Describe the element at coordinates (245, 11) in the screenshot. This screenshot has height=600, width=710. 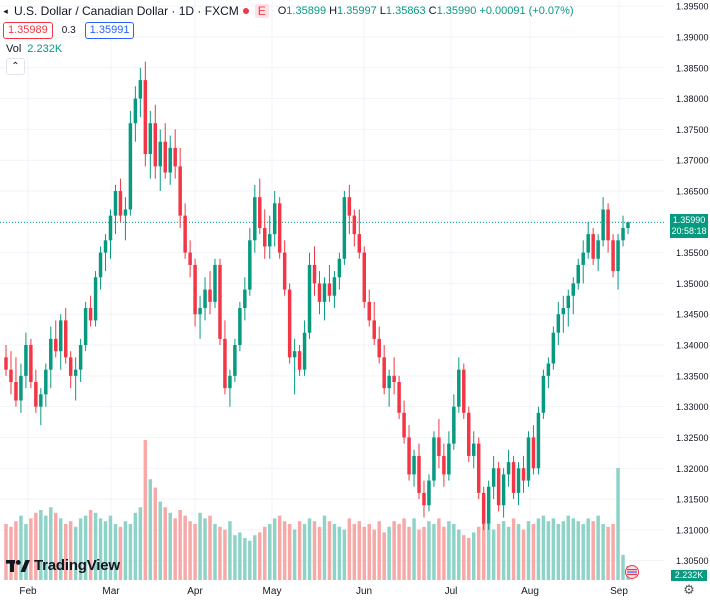
I see `market-status-icon` at that location.